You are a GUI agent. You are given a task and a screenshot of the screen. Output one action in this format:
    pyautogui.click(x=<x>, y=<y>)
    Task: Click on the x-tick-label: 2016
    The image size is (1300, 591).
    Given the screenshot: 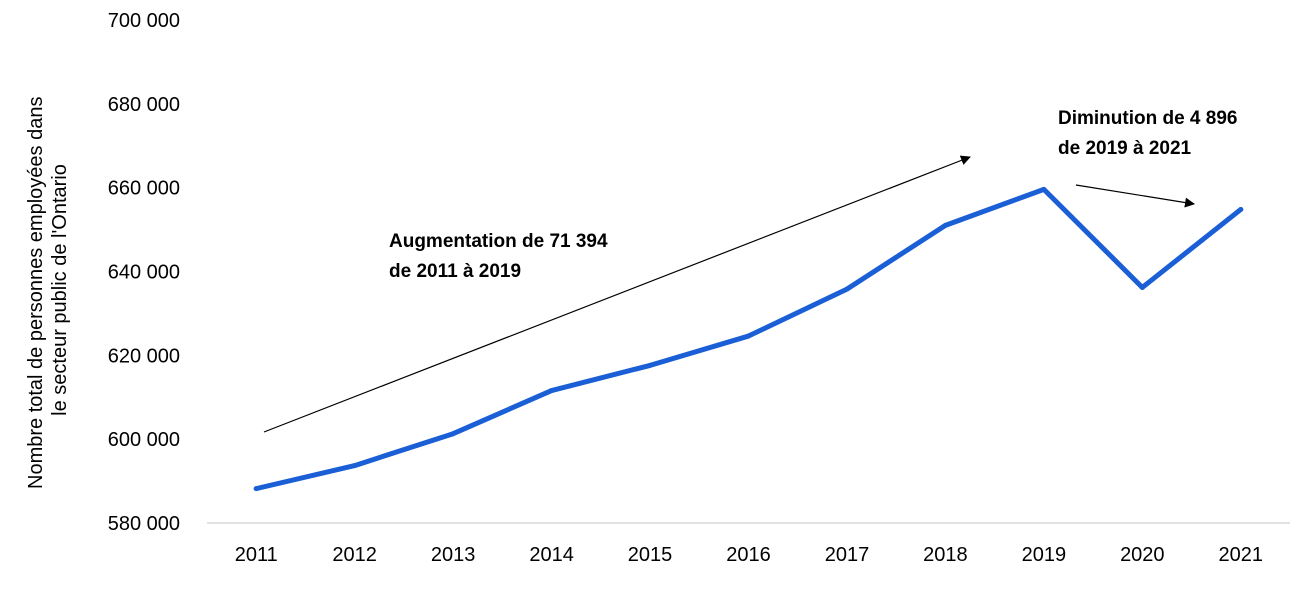 What is the action you would take?
    pyautogui.click(x=748, y=555)
    